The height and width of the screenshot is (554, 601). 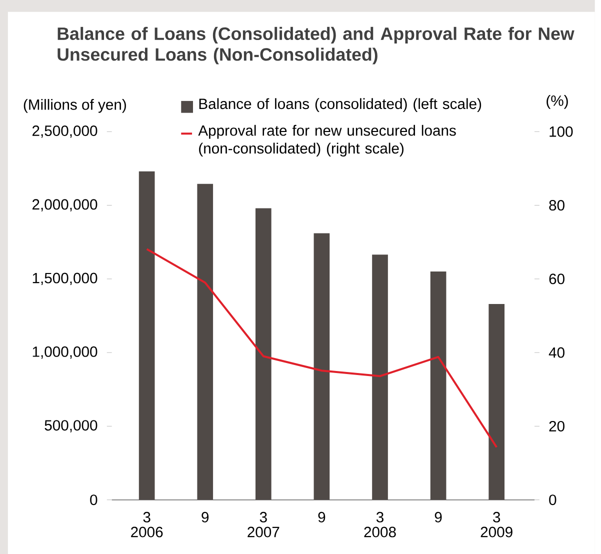 I want to click on y-tick-label: 500,000, so click(x=71, y=426).